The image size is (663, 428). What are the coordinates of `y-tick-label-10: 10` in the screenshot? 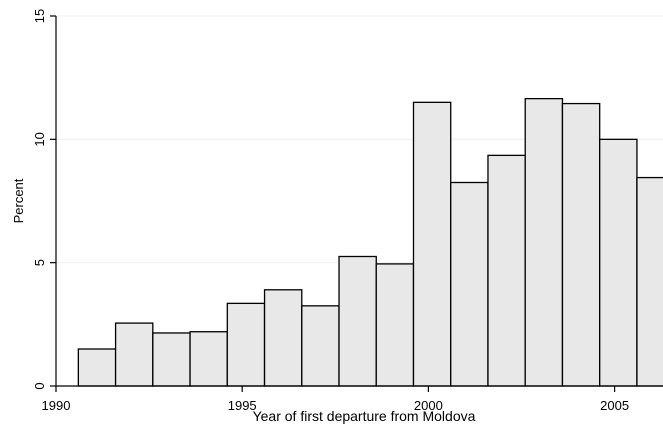 It's located at (39, 139).